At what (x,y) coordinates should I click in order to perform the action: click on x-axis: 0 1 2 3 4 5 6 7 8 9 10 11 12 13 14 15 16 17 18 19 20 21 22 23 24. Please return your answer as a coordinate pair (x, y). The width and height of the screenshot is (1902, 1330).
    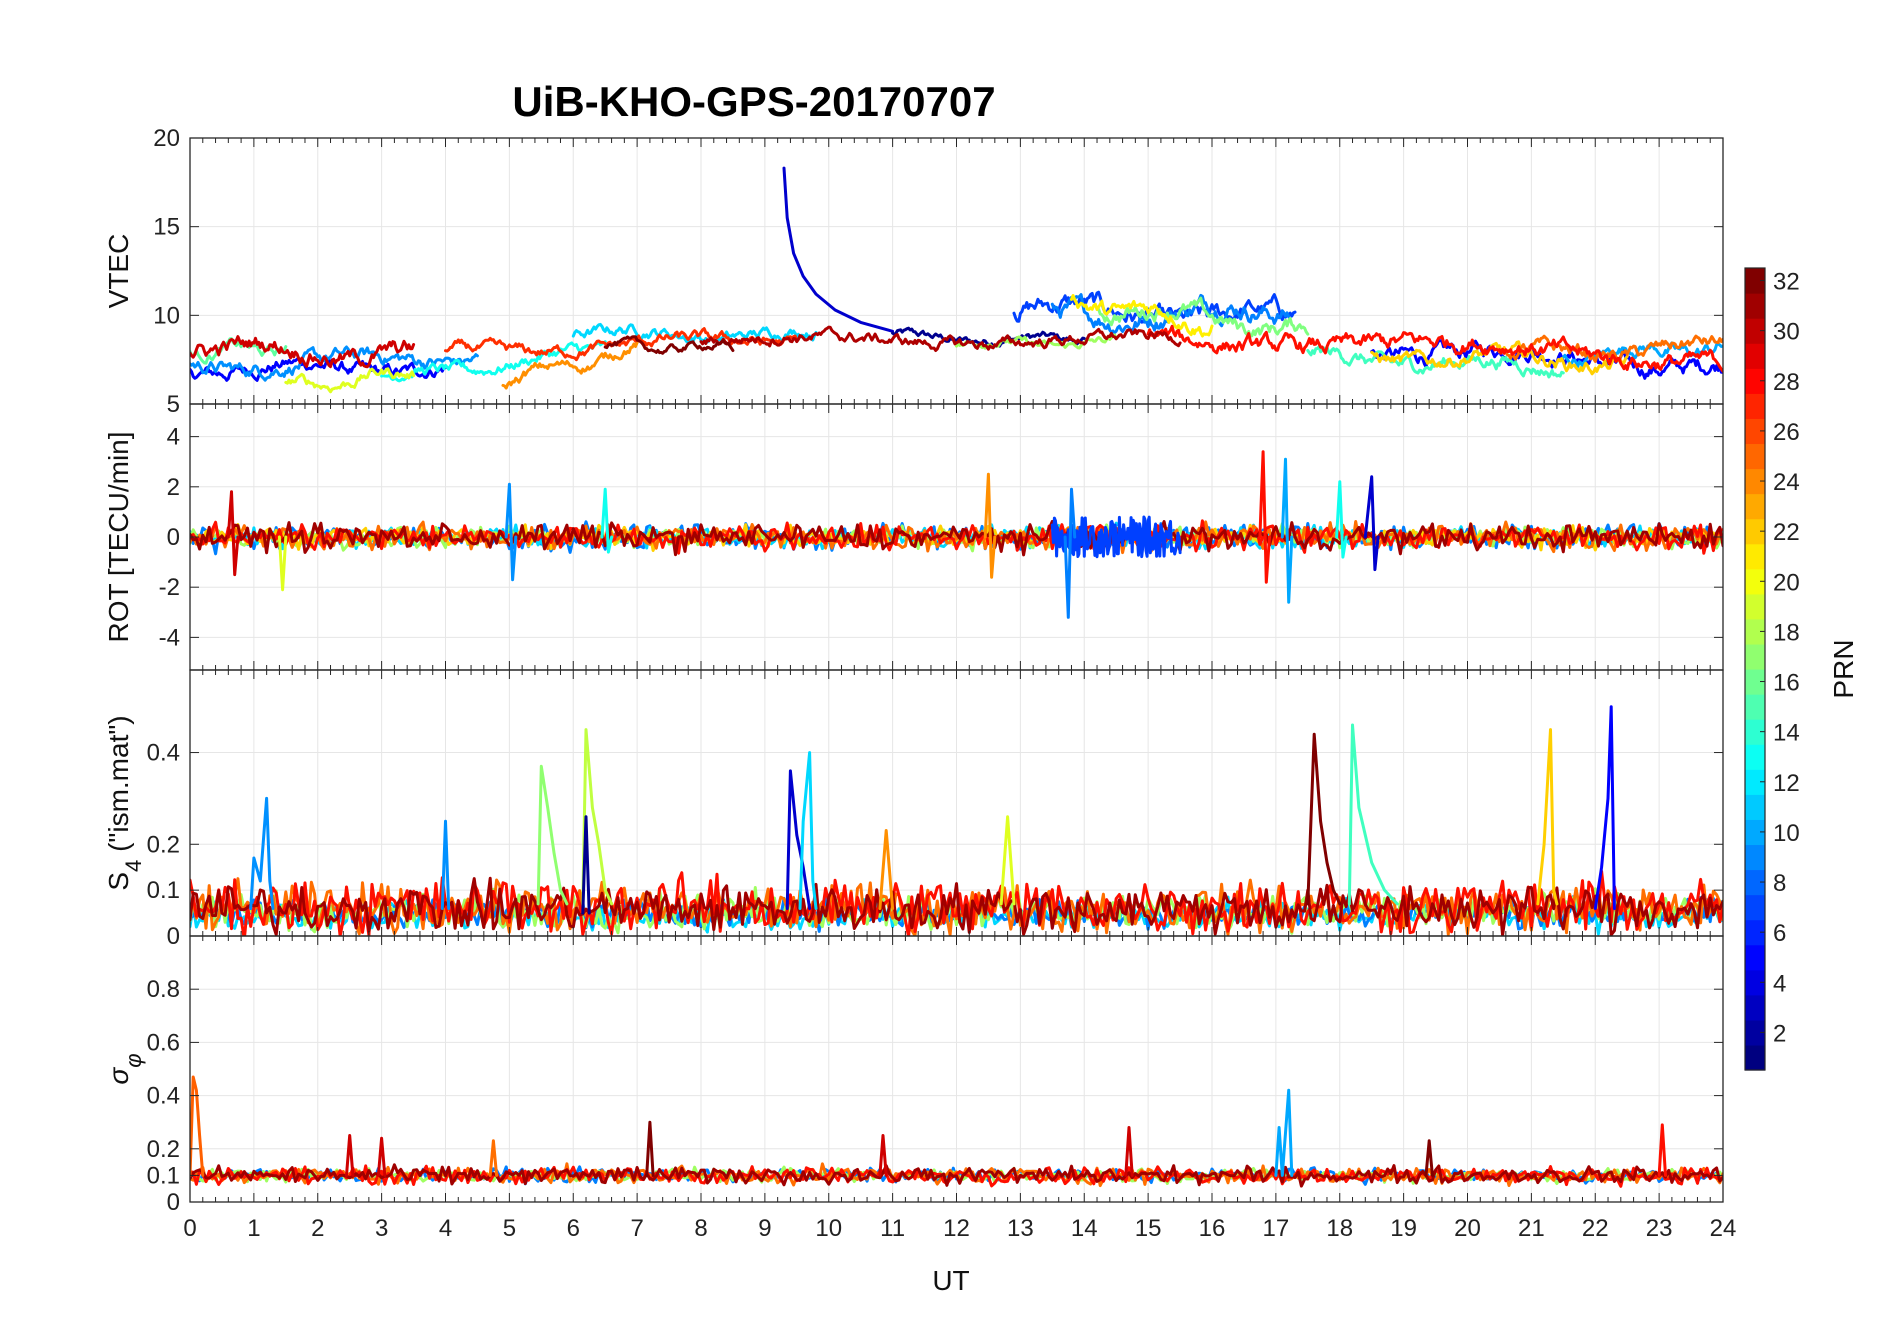
    Looking at the image, I should click on (959, 1228).